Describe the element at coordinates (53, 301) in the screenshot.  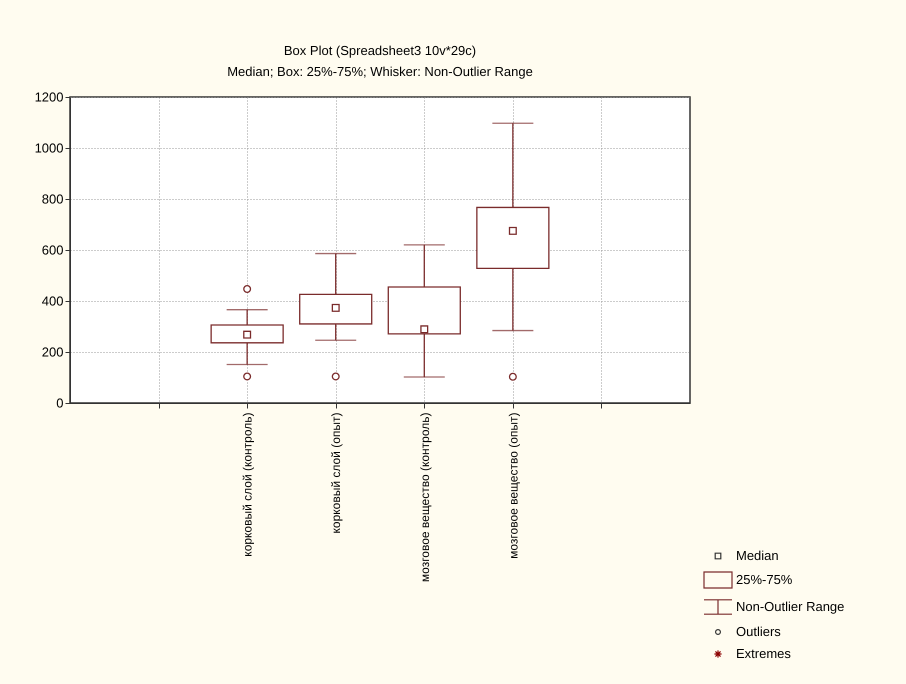
I see `y-tick-label: 400` at that location.